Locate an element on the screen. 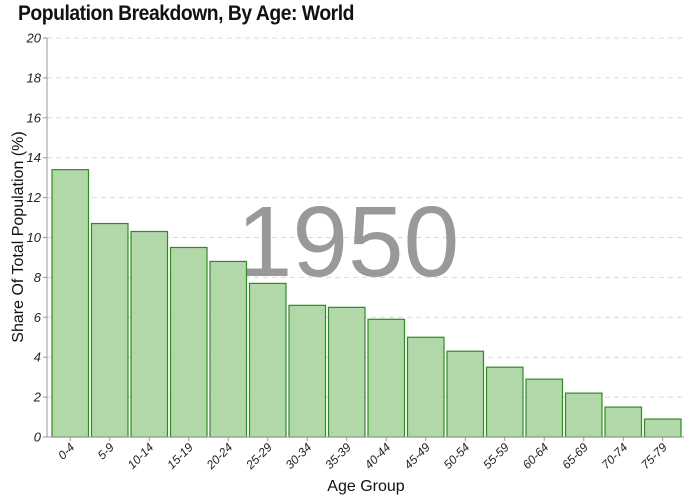  y-tick-label: 14 is located at coordinates (34, 157).